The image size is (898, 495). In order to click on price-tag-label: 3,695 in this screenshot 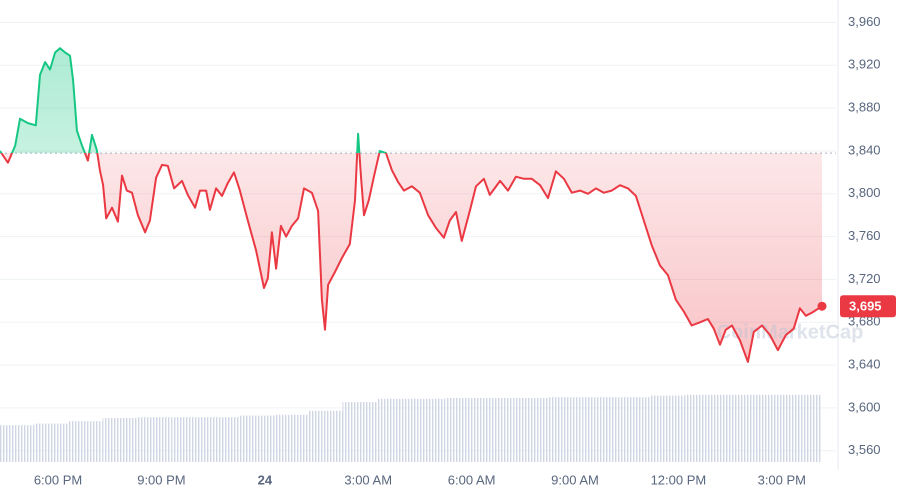, I will do `click(865, 306)`.